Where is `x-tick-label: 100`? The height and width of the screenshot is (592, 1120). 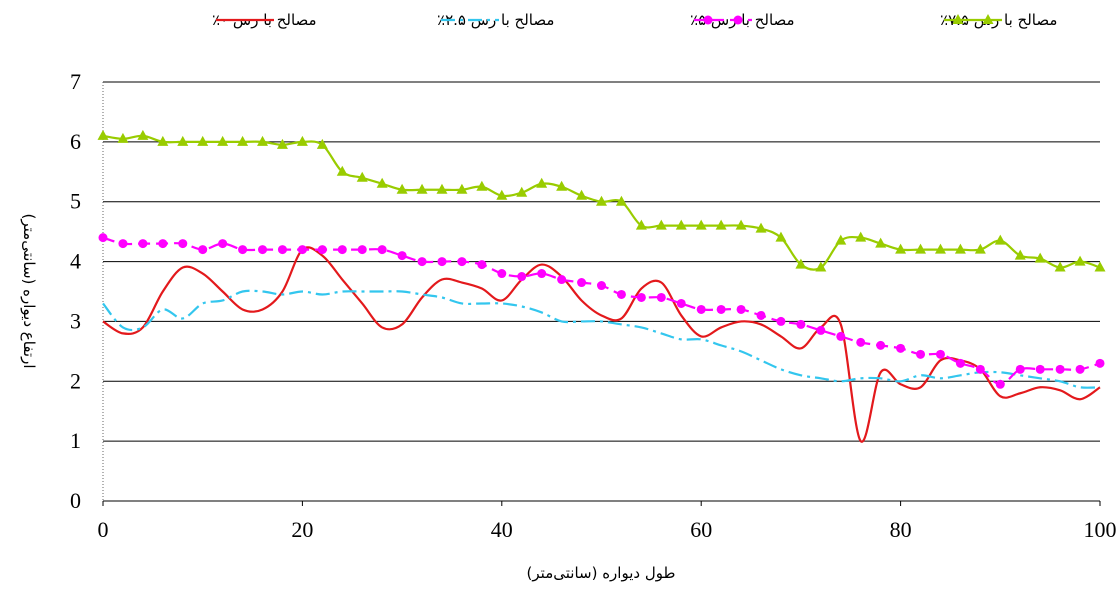 x-tick-label: 100 is located at coordinates (1100, 529).